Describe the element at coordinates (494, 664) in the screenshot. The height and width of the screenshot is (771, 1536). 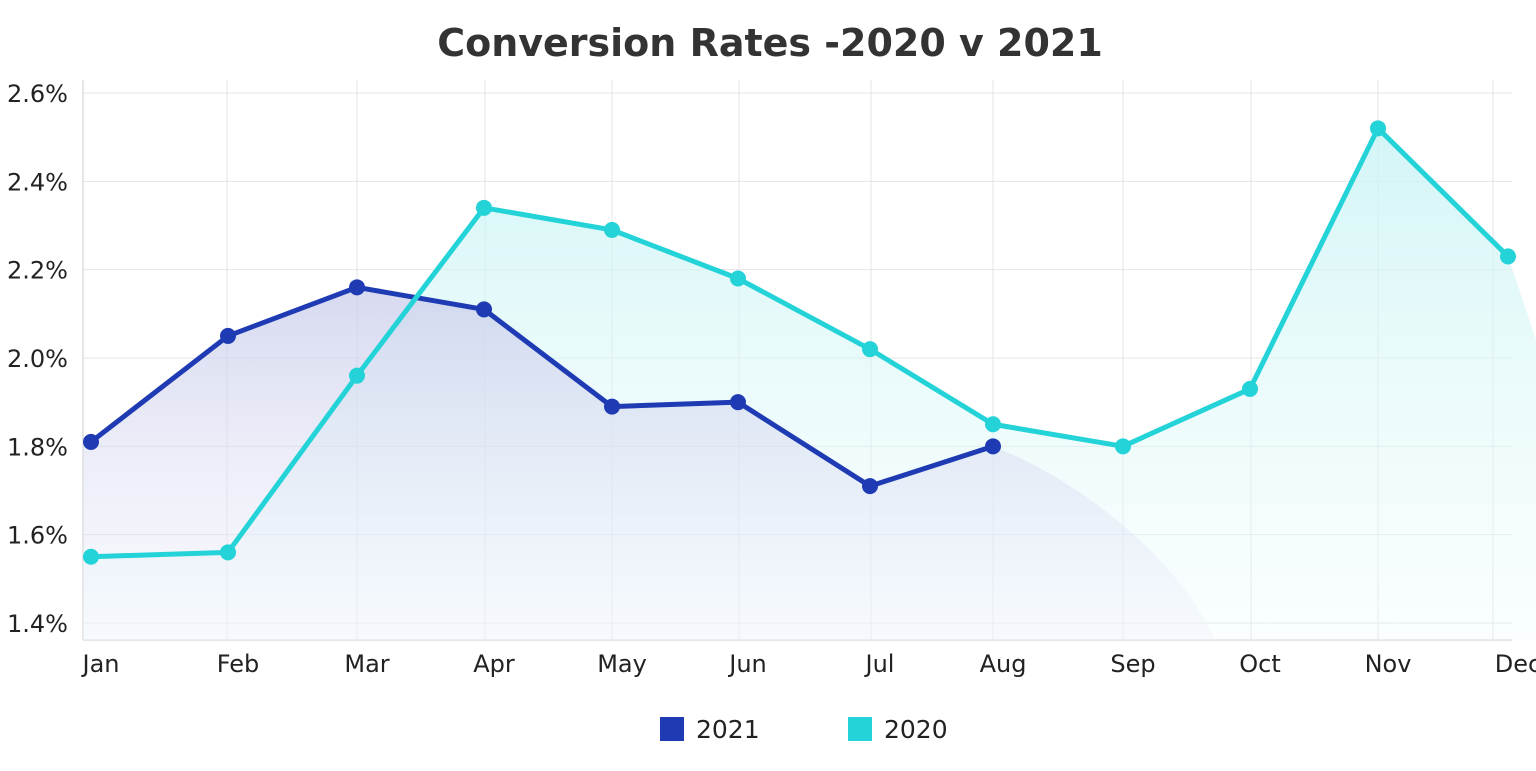
I see `x-tick-label: Apr` at that location.